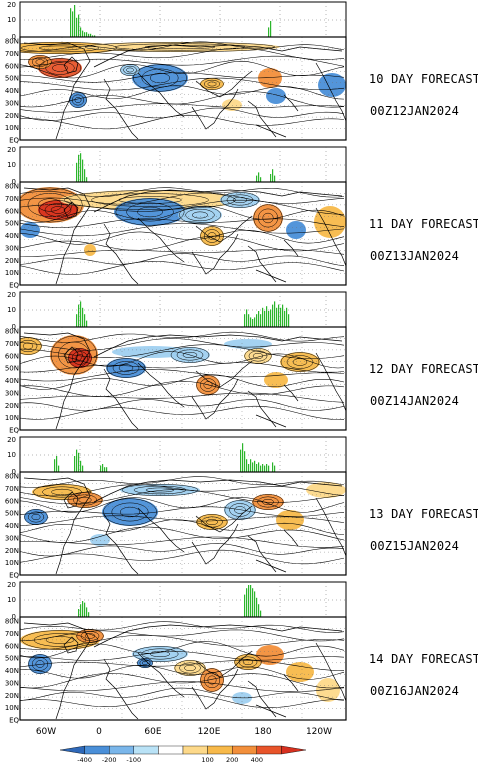 The width and height of the screenshot is (478, 764). Describe the element at coordinates (109, 760) in the screenshot. I see `colorbar-label: -200` at that location.